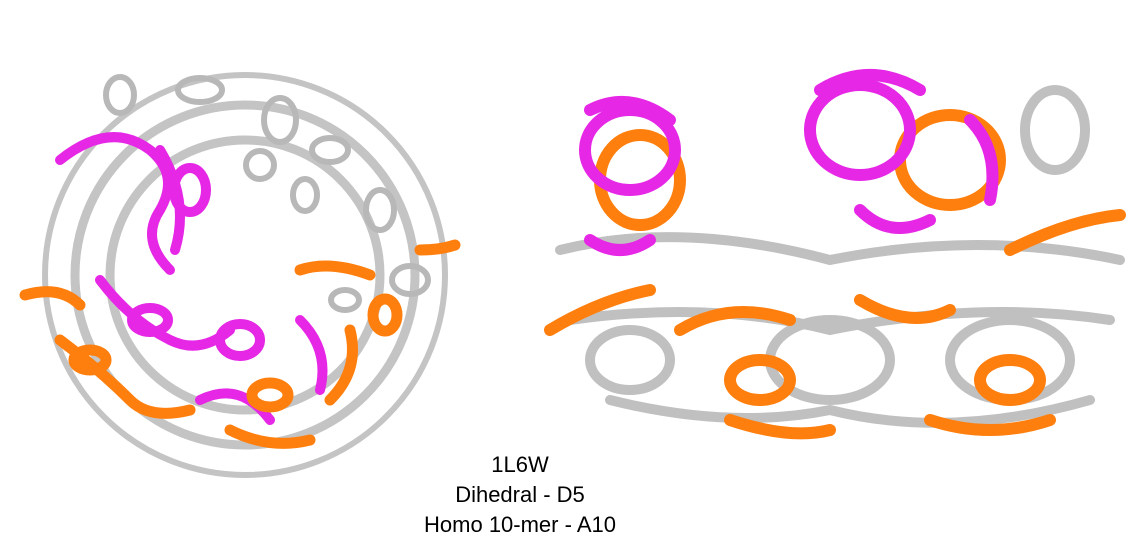 The height and width of the screenshot is (547, 1141). I want to click on gray-helices, so click(267, 193).